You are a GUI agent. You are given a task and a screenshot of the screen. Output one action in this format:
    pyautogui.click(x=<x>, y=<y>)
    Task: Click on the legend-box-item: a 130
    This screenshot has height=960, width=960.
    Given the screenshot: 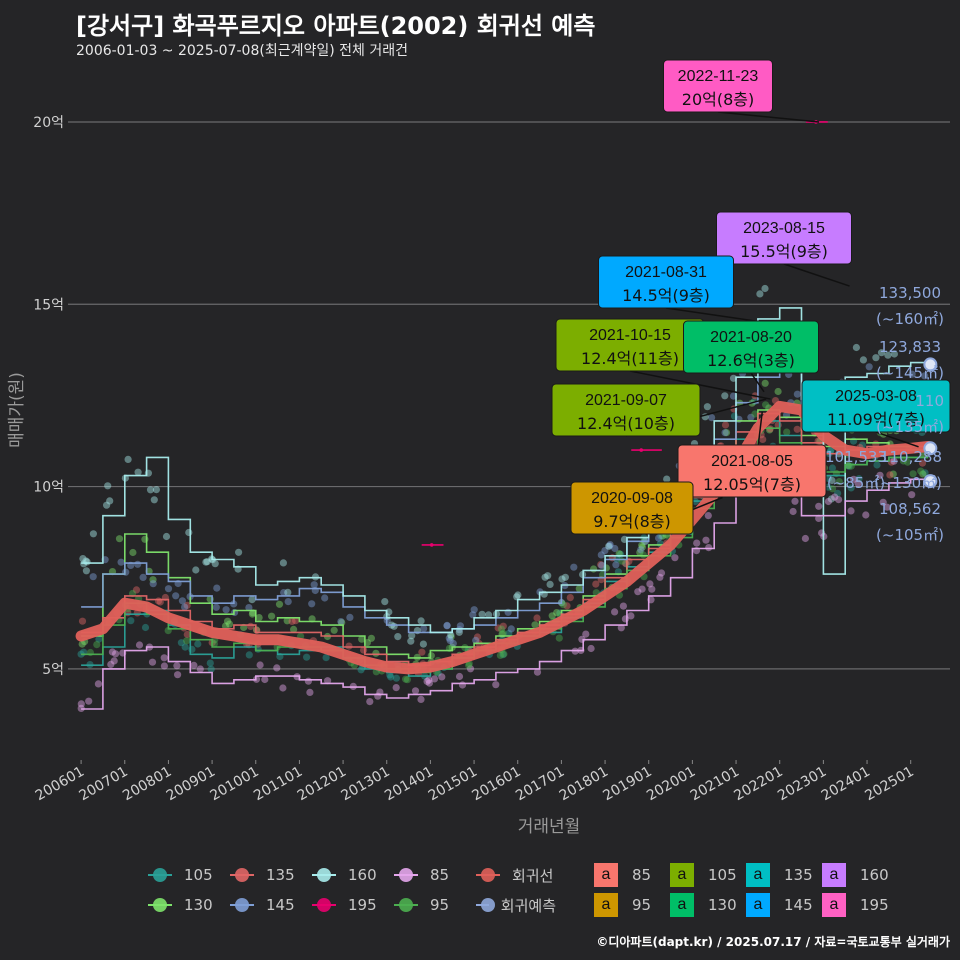 What is the action you would take?
    pyautogui.click(x=708, y=905)
    